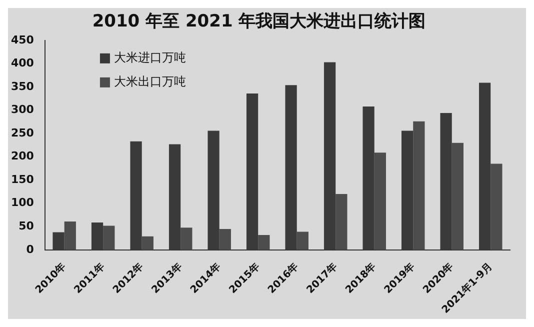 This screenshot has width=534, height=327. Describe the element at coordinates (150, 57) in the screenshot. I see `legend-label: 大米进口万吨` at that location.